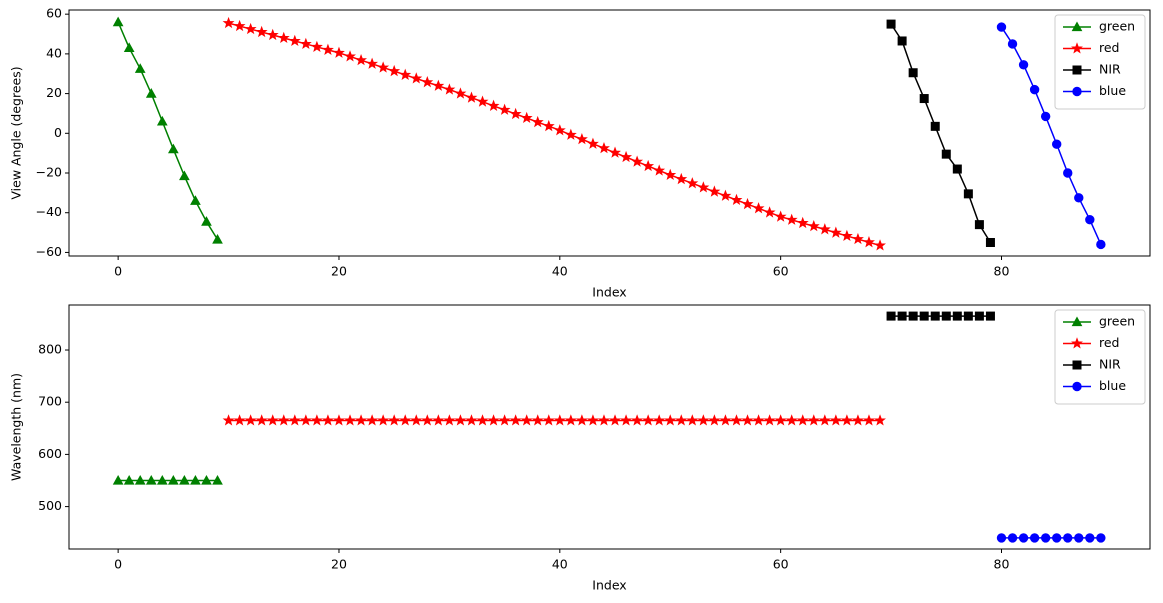 The image size is (1163, 603). I want to click on y-tick-label: 500, so click(50, 505).